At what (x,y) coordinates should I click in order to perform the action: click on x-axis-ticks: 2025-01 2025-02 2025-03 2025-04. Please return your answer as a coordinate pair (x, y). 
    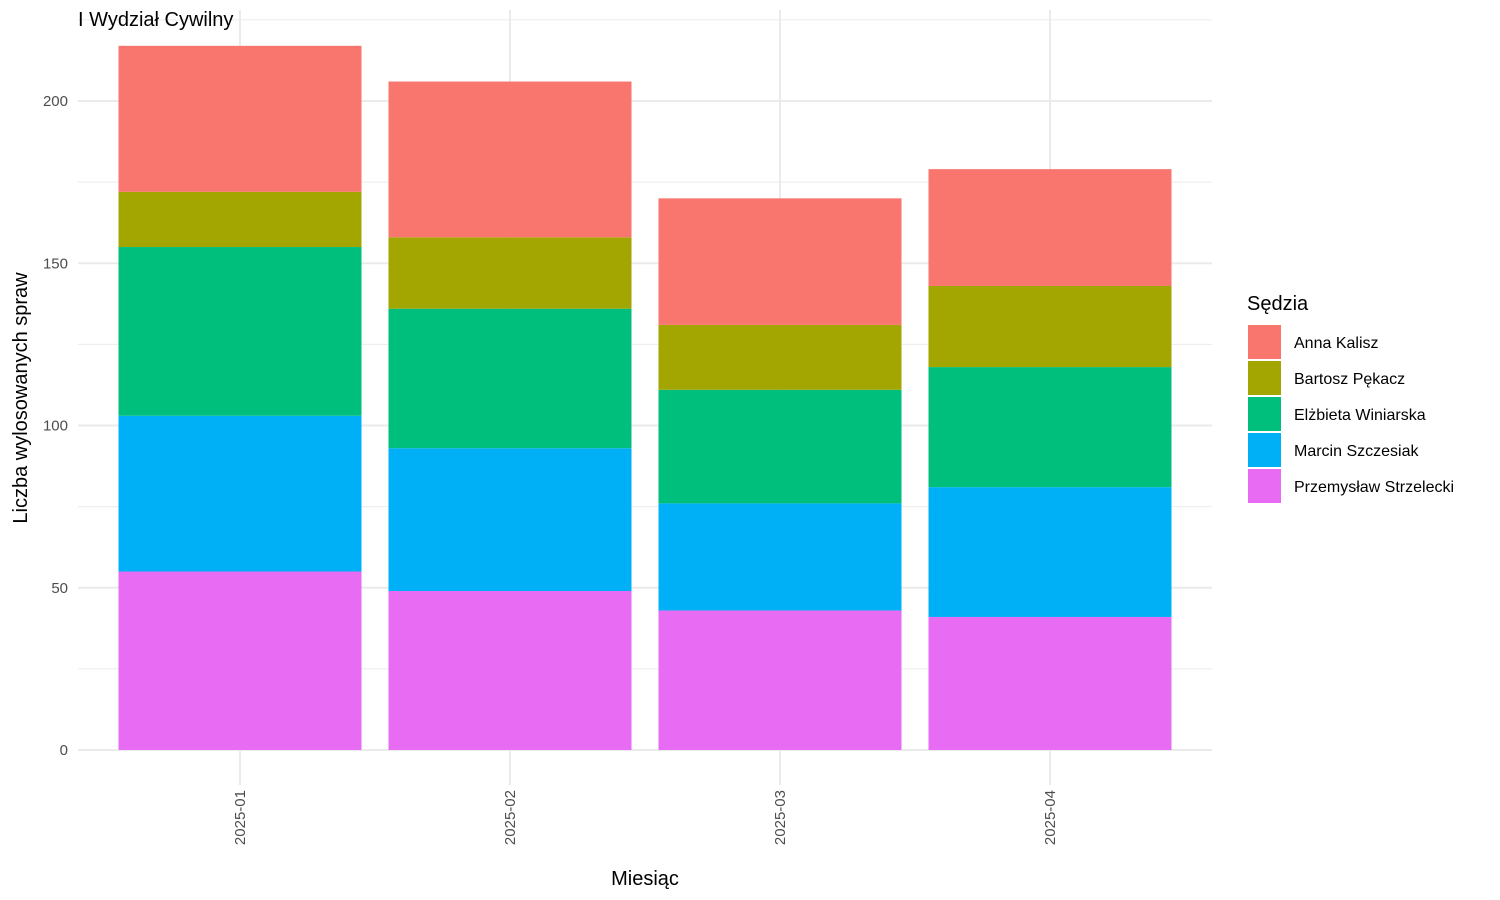
    Looking at the image, I should click on (645, 817).